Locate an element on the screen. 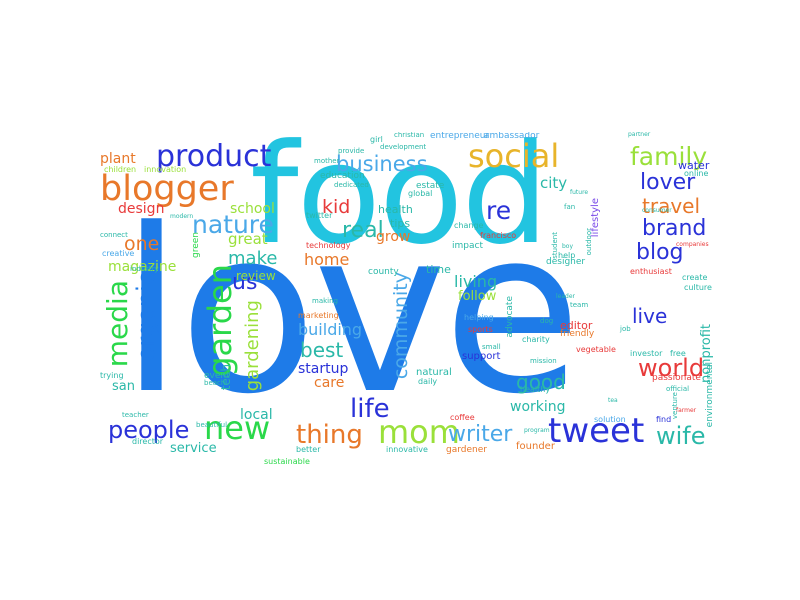 Image resolution: width=800 pixels, height=600 pixels. word-event: event is located at coordinates (217, 376).